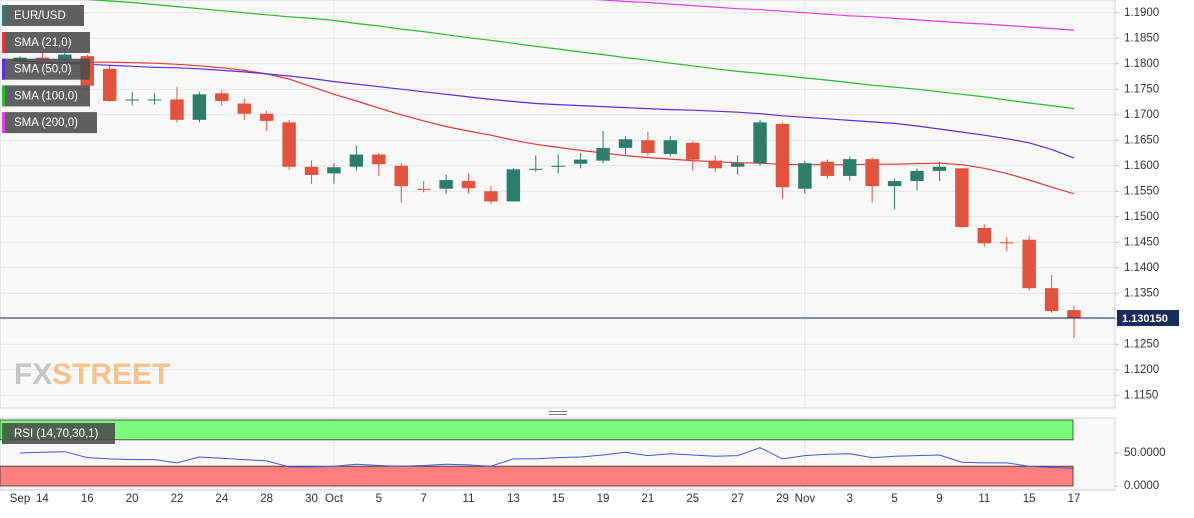  Describe the element at coordinates (537, 430) in the screenshot. I see `rsi-upper-band` at that location.